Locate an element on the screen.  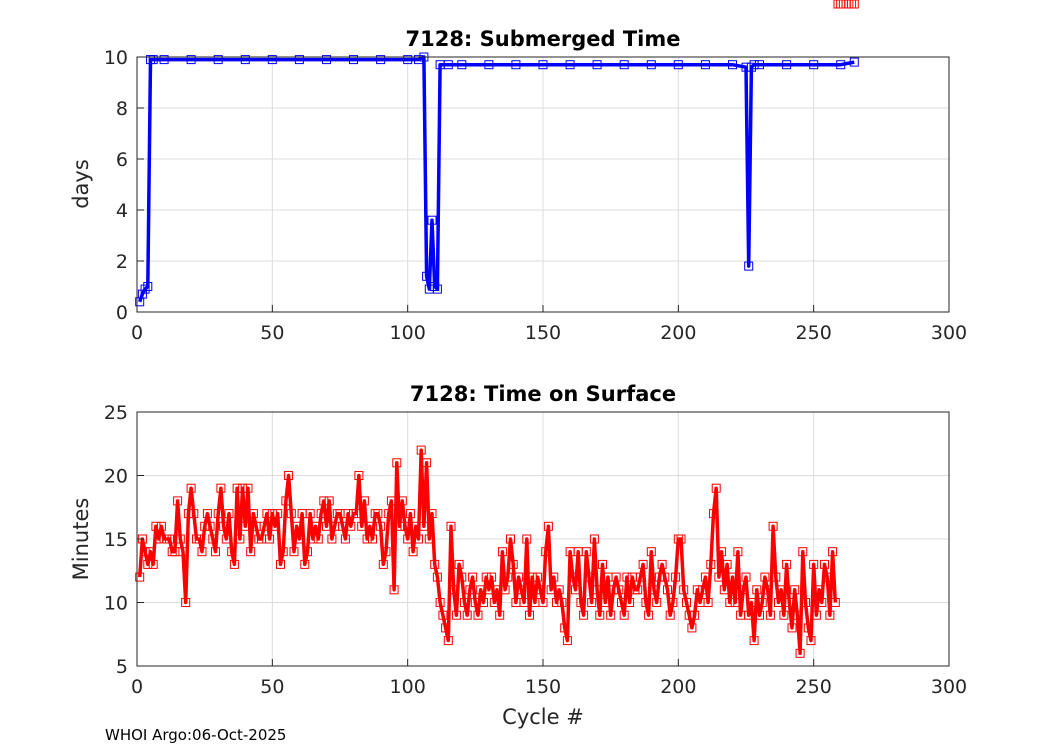
submerged-time-xtick-label: 250 is located at coordinates (814, 333).